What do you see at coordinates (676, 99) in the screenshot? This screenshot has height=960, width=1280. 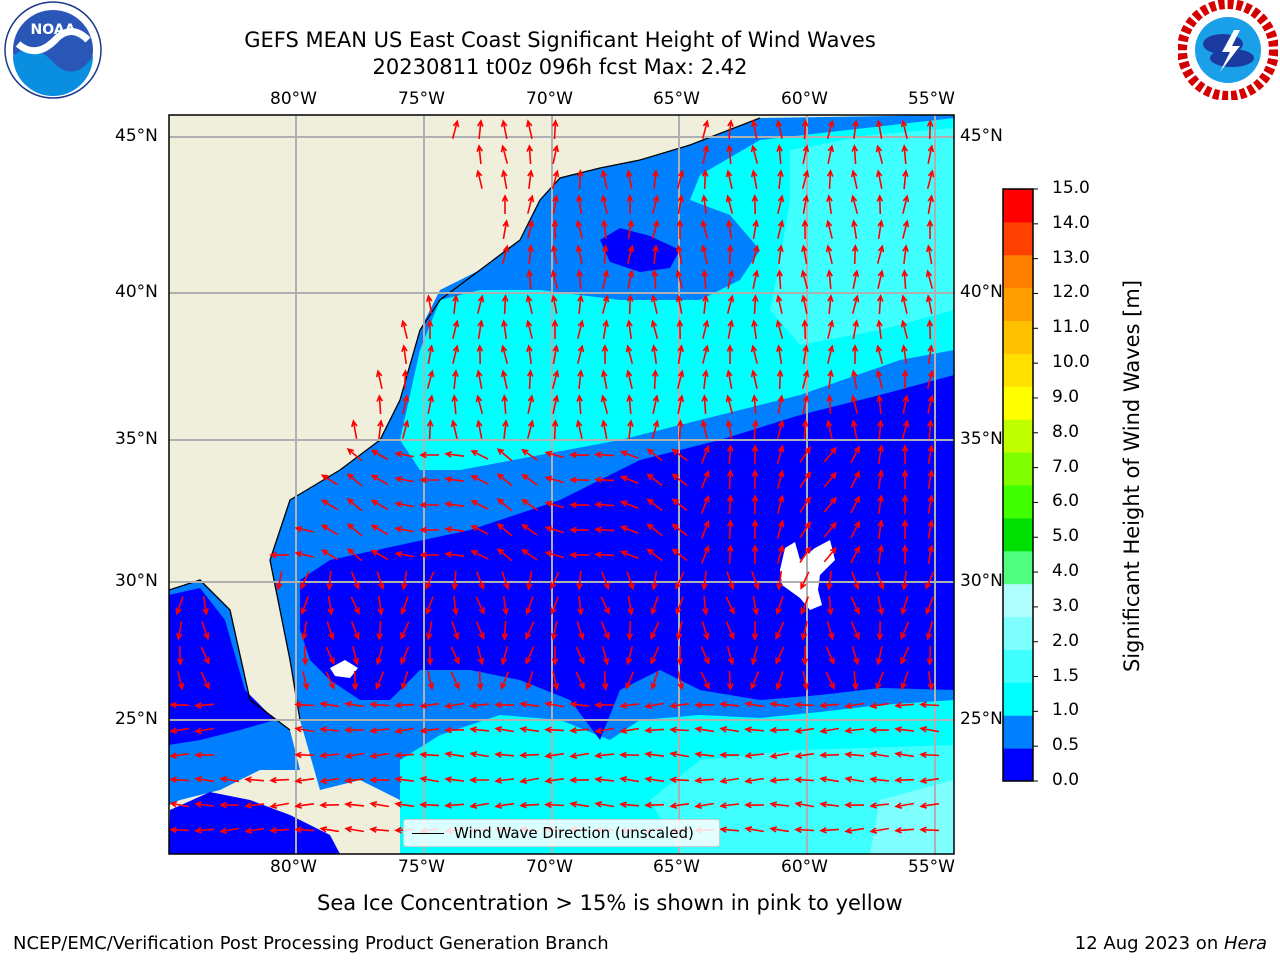 I see `lon-label-top-65w: 65°W` at bounding box center [676, 99].